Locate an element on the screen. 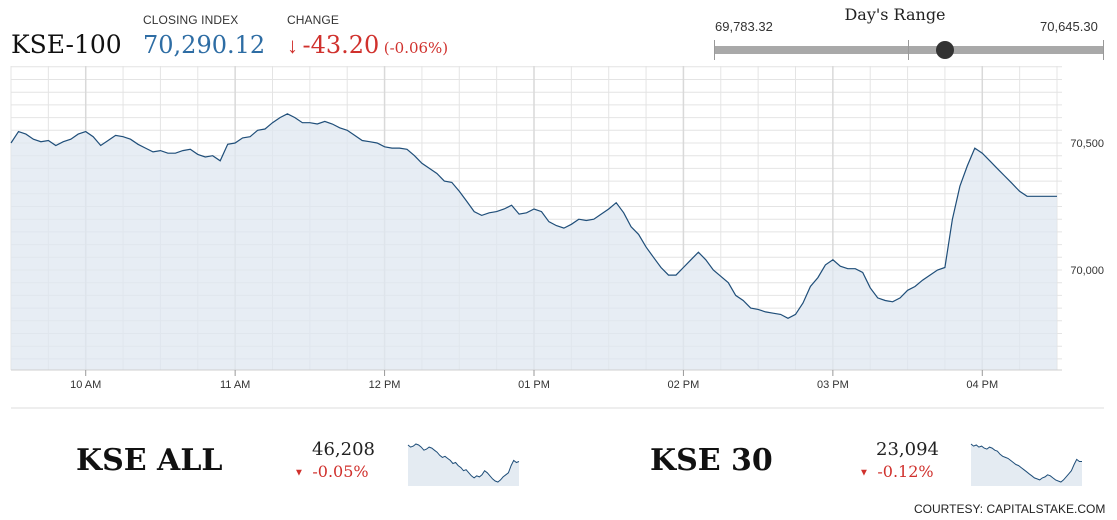 The width and height of the screenshot is (1117, 520). range-bar is located at coordinates (909, 50).